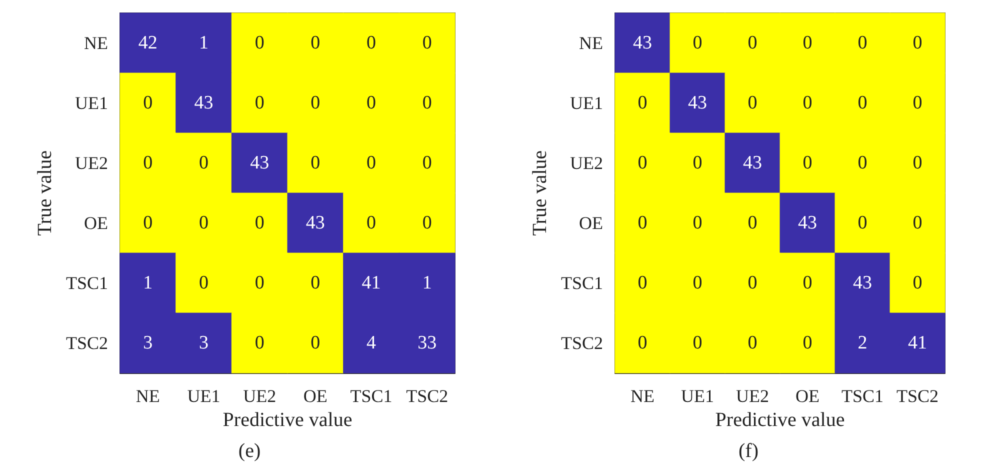  What do you see at coordinates (148, 43) in the screenshot?
I see `data-label: 42` at bounding box center [148, 43].